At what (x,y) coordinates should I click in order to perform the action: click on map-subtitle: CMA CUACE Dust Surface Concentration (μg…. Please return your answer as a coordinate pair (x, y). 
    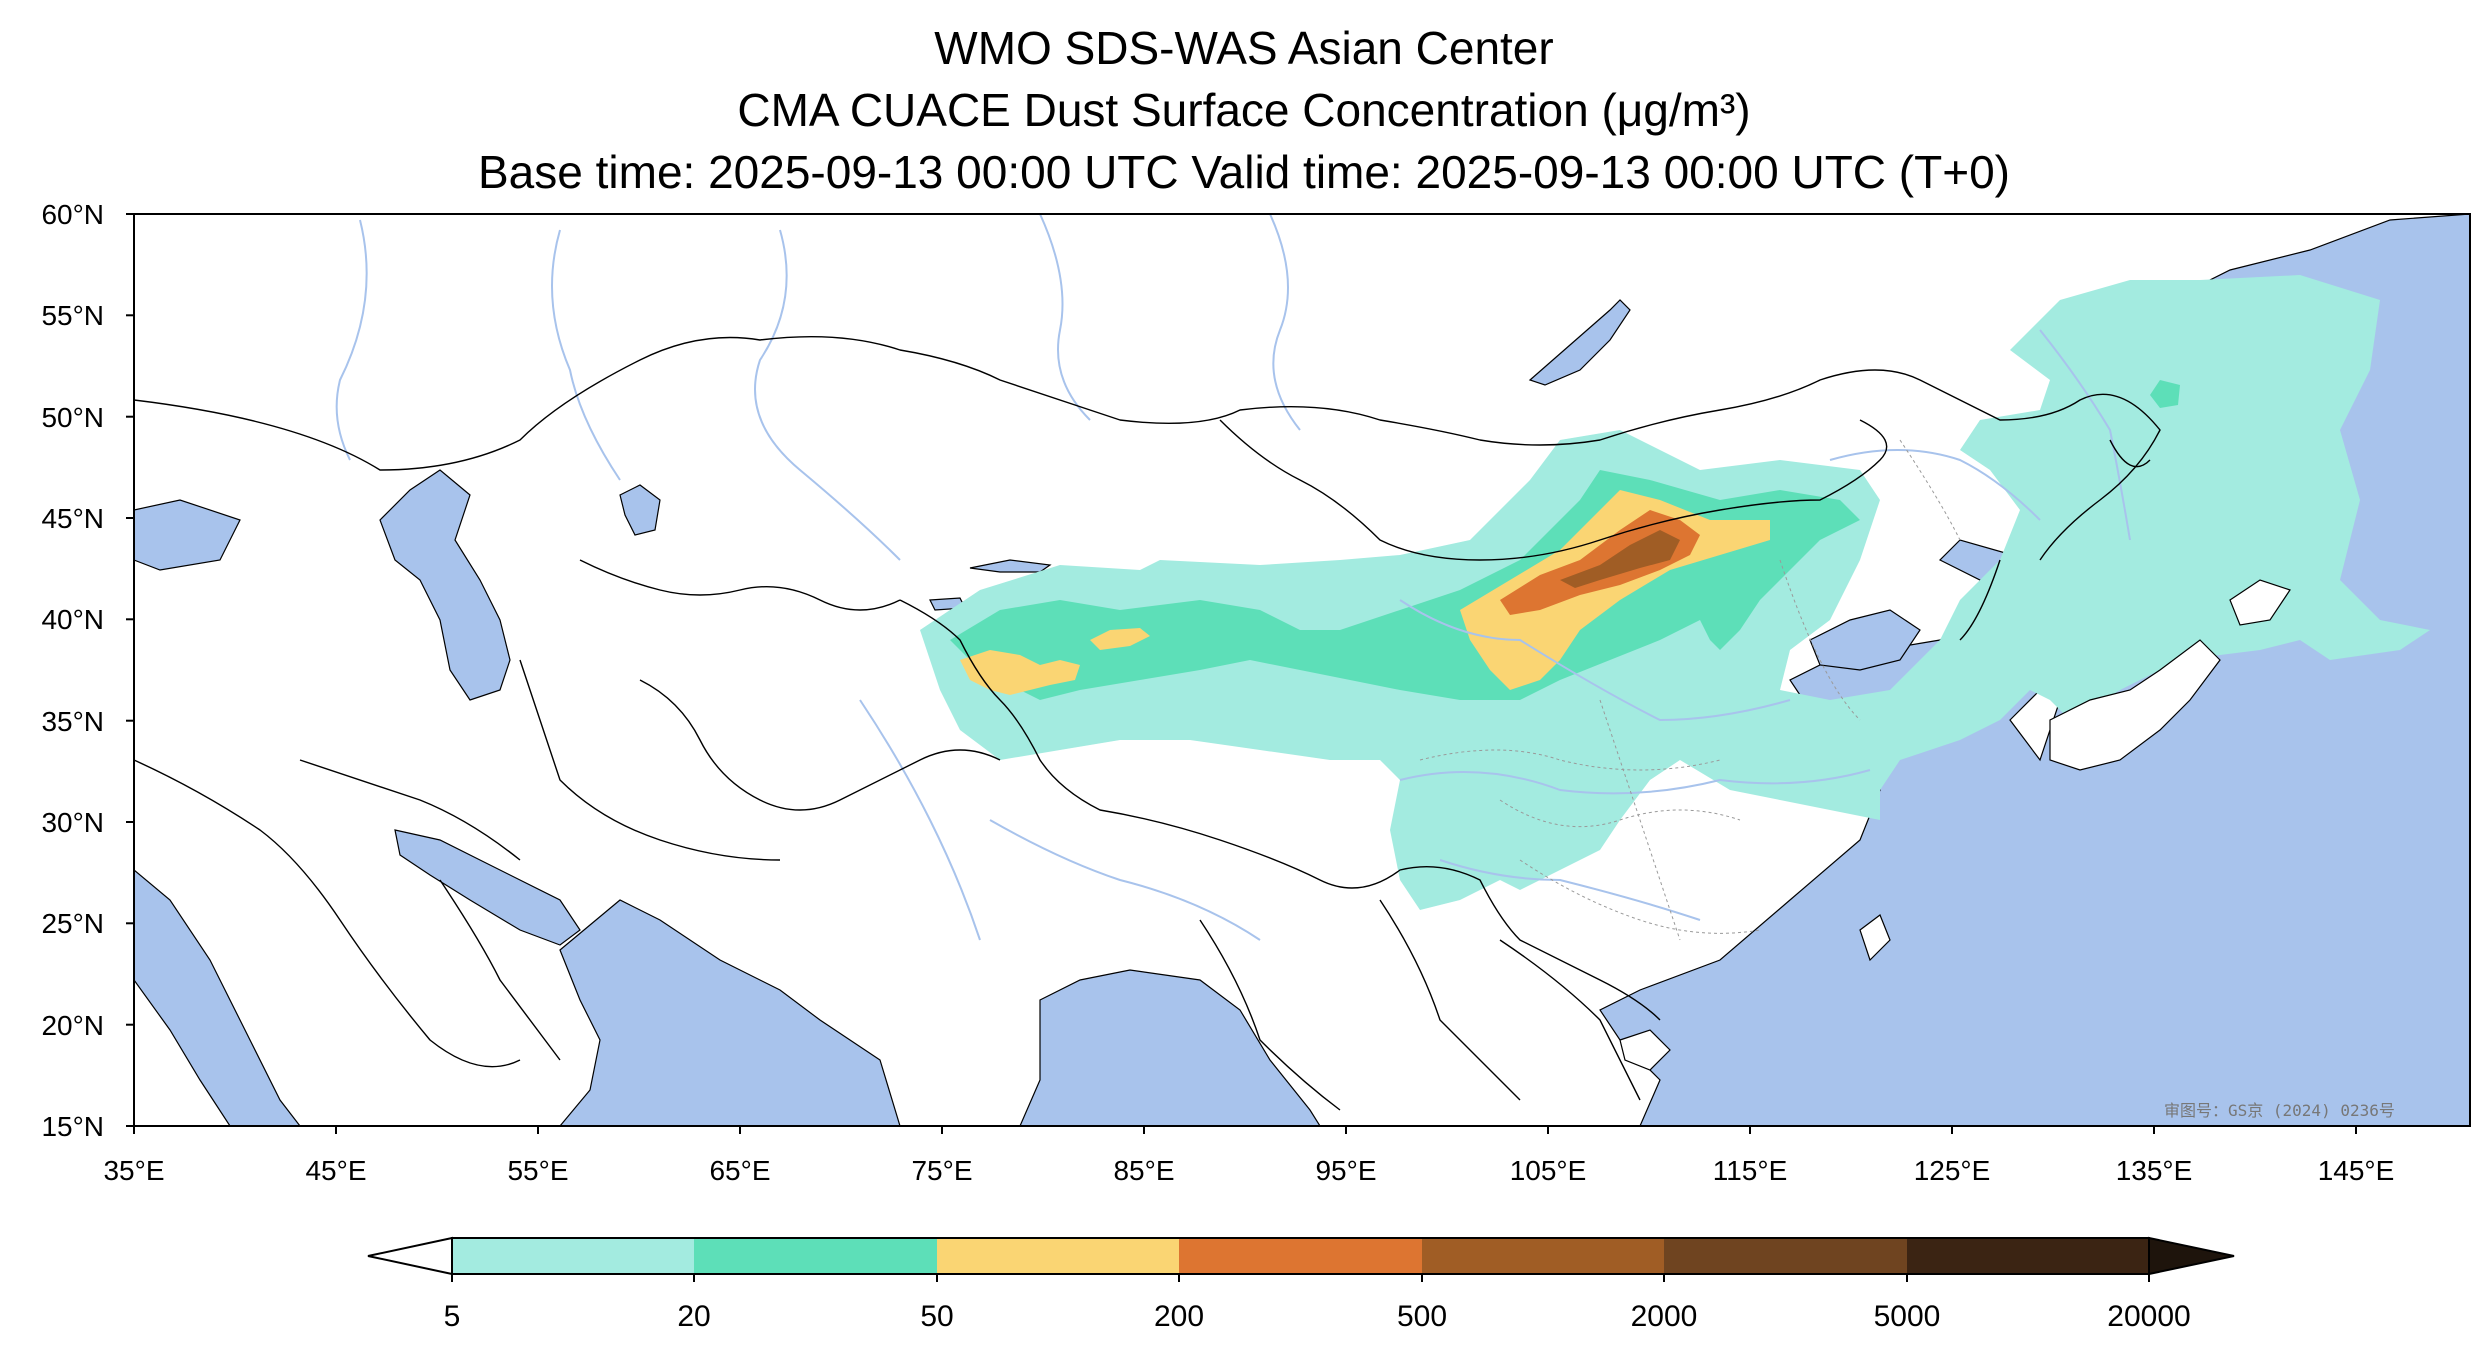
    Looking at the image, I should click on (1244, 110).